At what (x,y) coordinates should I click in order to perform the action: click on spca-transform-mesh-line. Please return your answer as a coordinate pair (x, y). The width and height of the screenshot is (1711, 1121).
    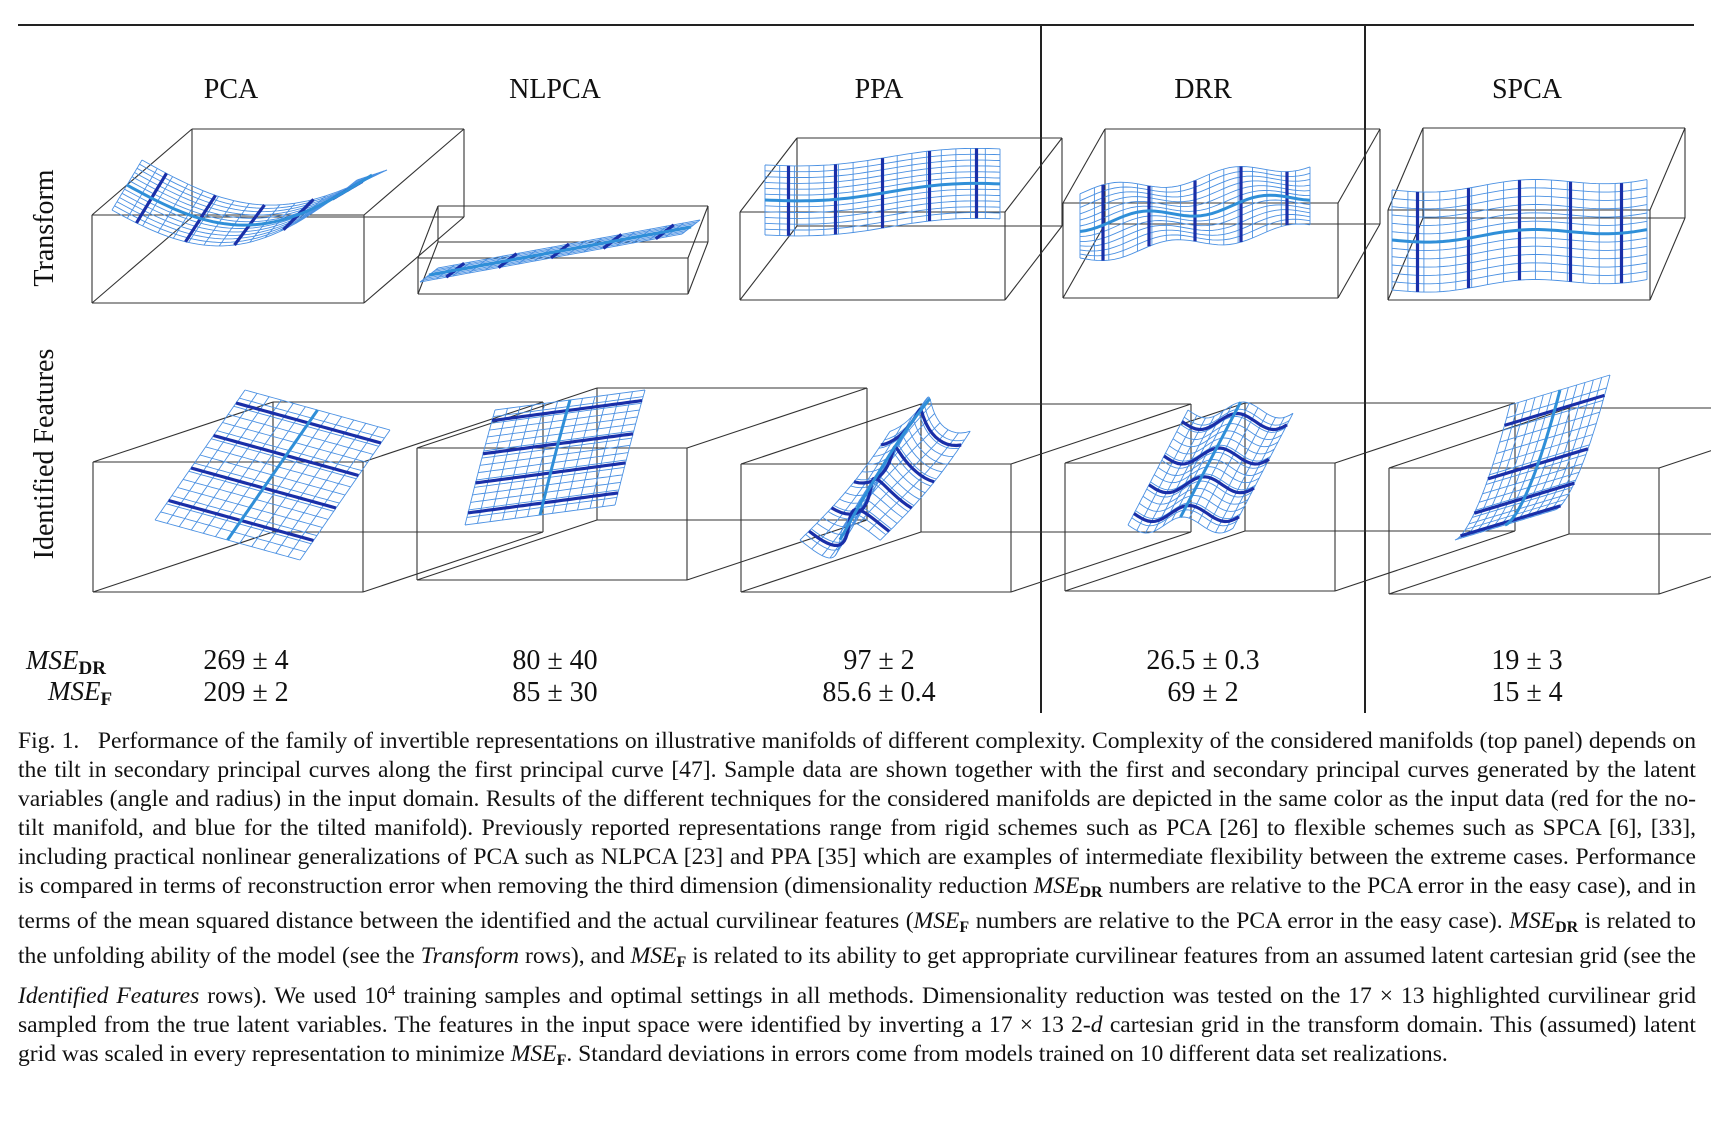
    Looking at the image, I should click on (1519, 286).